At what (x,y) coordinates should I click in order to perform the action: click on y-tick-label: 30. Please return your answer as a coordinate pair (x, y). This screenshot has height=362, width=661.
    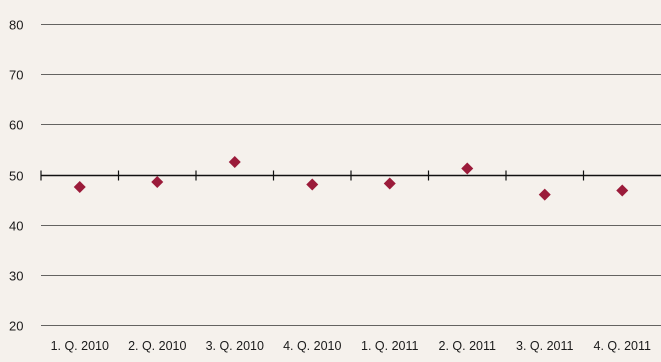
    Looking at the image, I should click on (16, 276).